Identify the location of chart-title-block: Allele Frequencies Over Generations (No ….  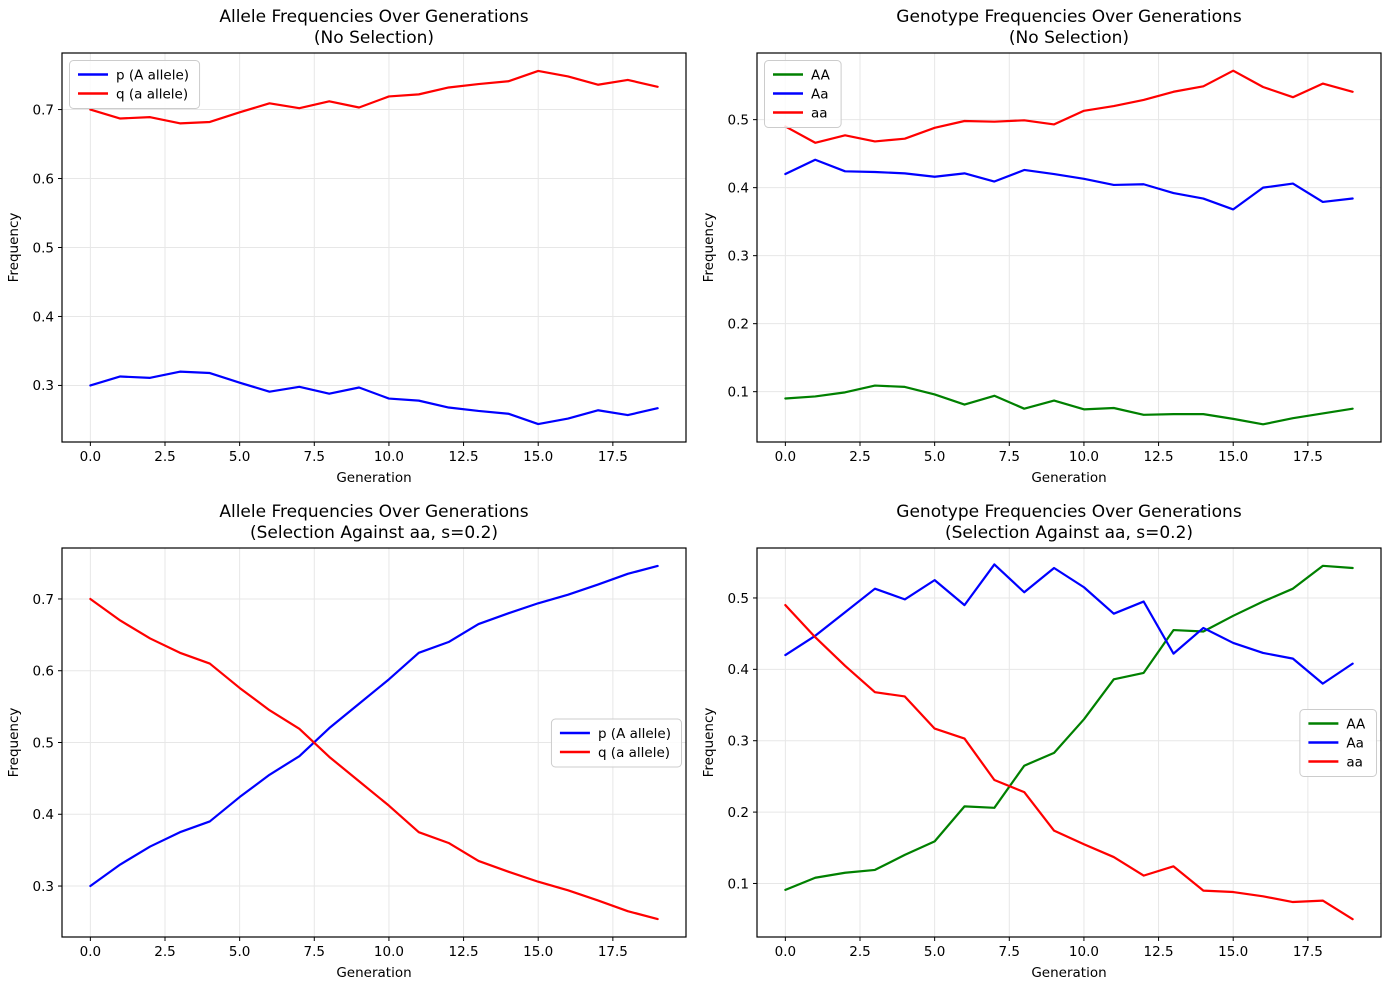
(374, 28).